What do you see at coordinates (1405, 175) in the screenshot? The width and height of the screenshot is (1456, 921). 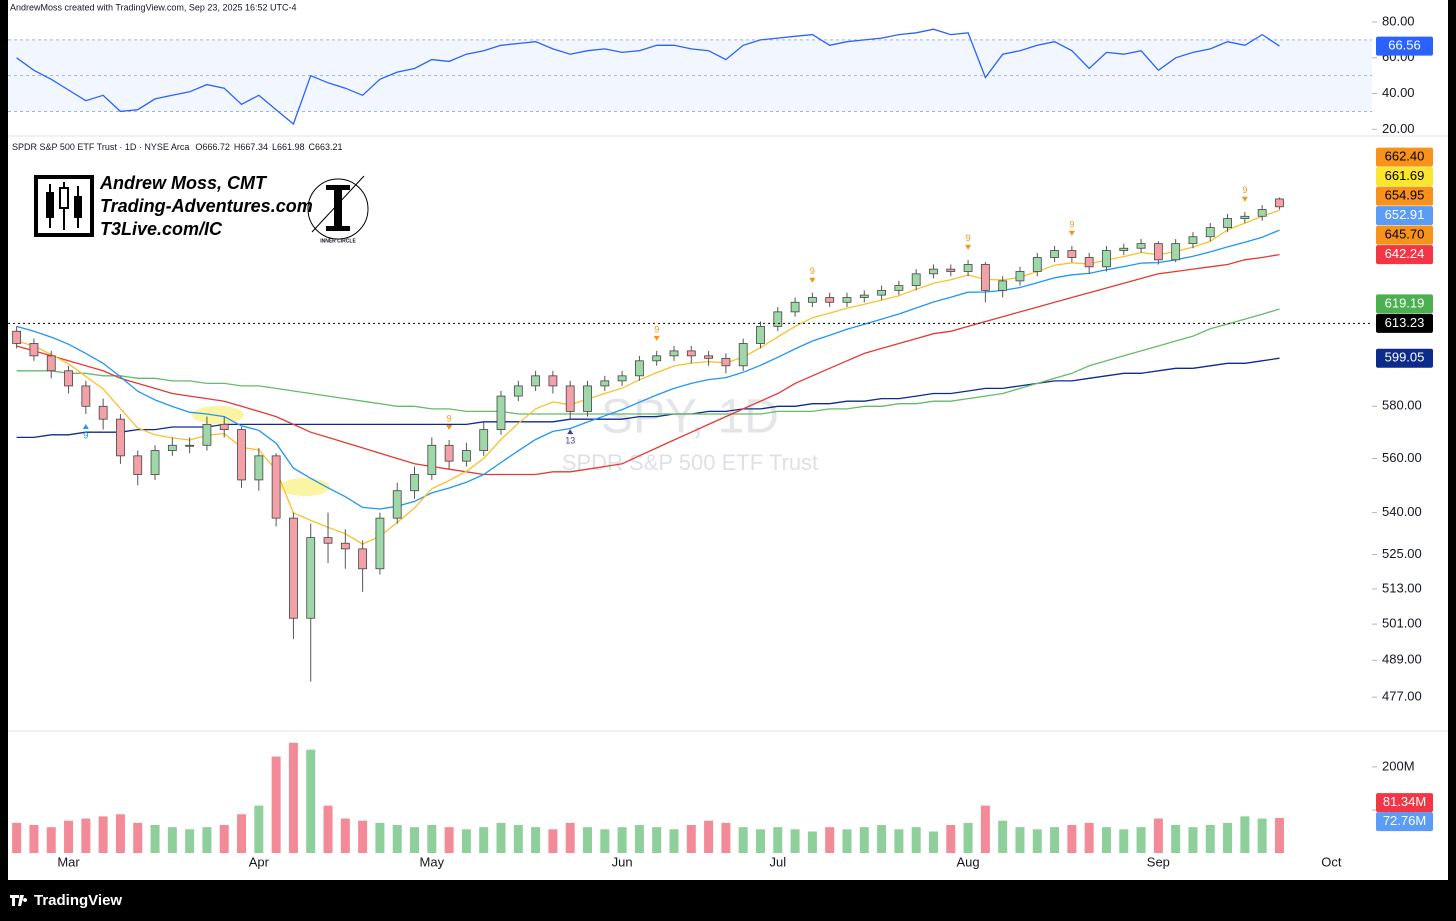 I see `price-label: 661.69` at bounding box center [1405, 175].